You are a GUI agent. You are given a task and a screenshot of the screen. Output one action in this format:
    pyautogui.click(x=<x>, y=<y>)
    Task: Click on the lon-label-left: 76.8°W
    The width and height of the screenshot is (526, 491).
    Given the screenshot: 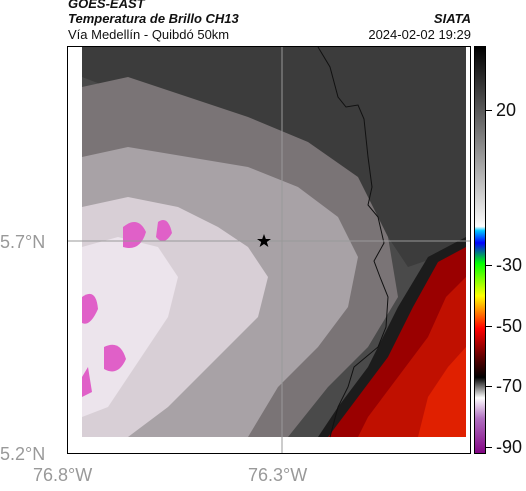 What is the action you would take?
    pyautogui.click(x=63, y=475)
    